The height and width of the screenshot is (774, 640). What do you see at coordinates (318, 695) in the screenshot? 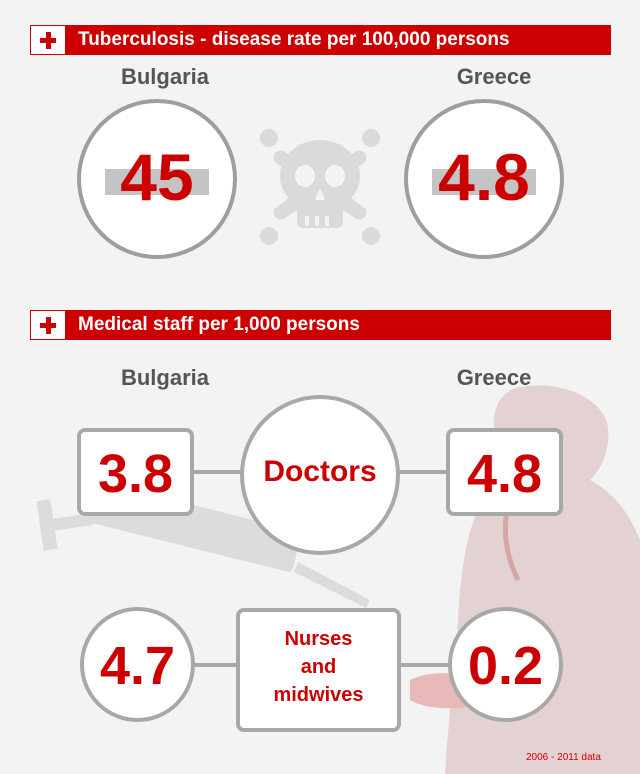
I see `nurses-label-line-3: midwives` at bounding box center [318, 695].